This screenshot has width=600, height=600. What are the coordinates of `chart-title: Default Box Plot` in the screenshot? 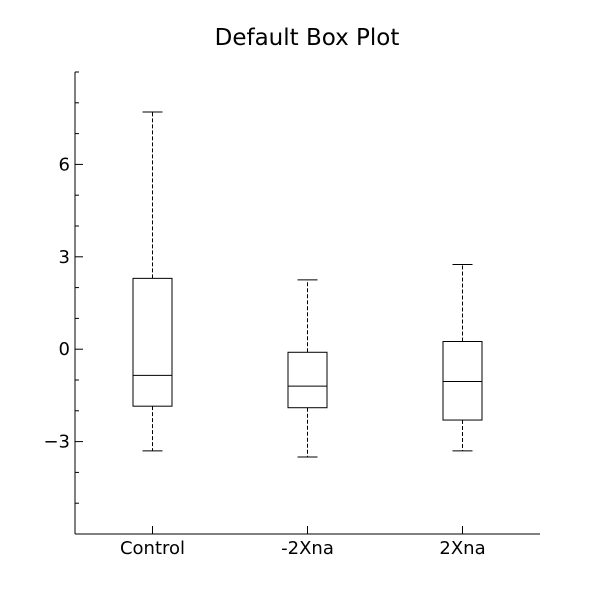 It's located at (307, 38).